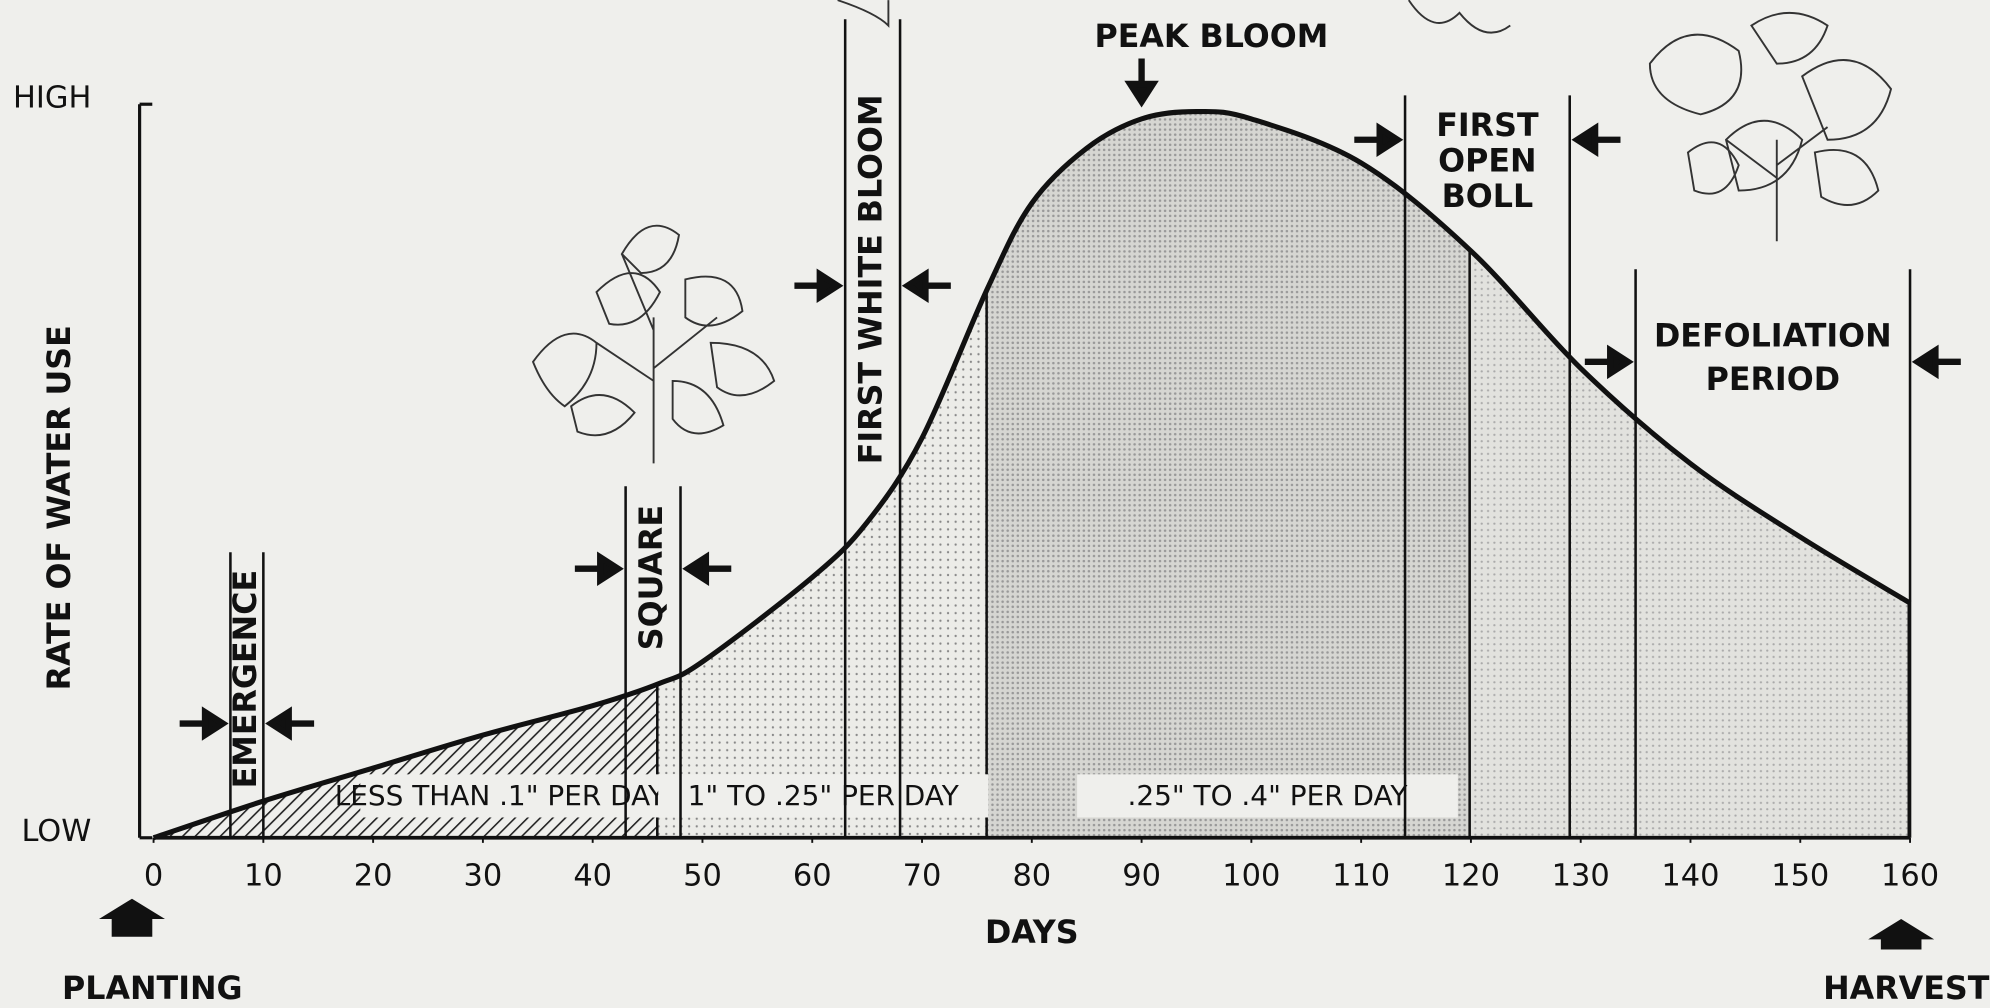 Image resolution: width=1990 pixels, height=1008 pixels. I want to click on y-axis-label: RATE OF WATER USE, so click(60, 507).